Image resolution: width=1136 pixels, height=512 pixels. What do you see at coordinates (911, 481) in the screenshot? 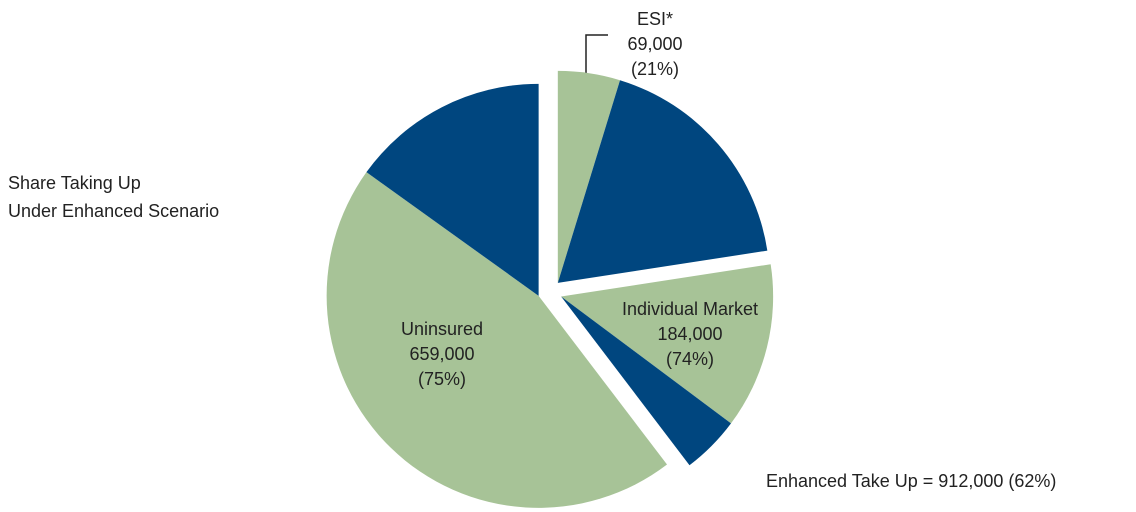
I see `annotation: Enhanced Take Up = 912,000 (62%)` at bounding box center [911, 481].